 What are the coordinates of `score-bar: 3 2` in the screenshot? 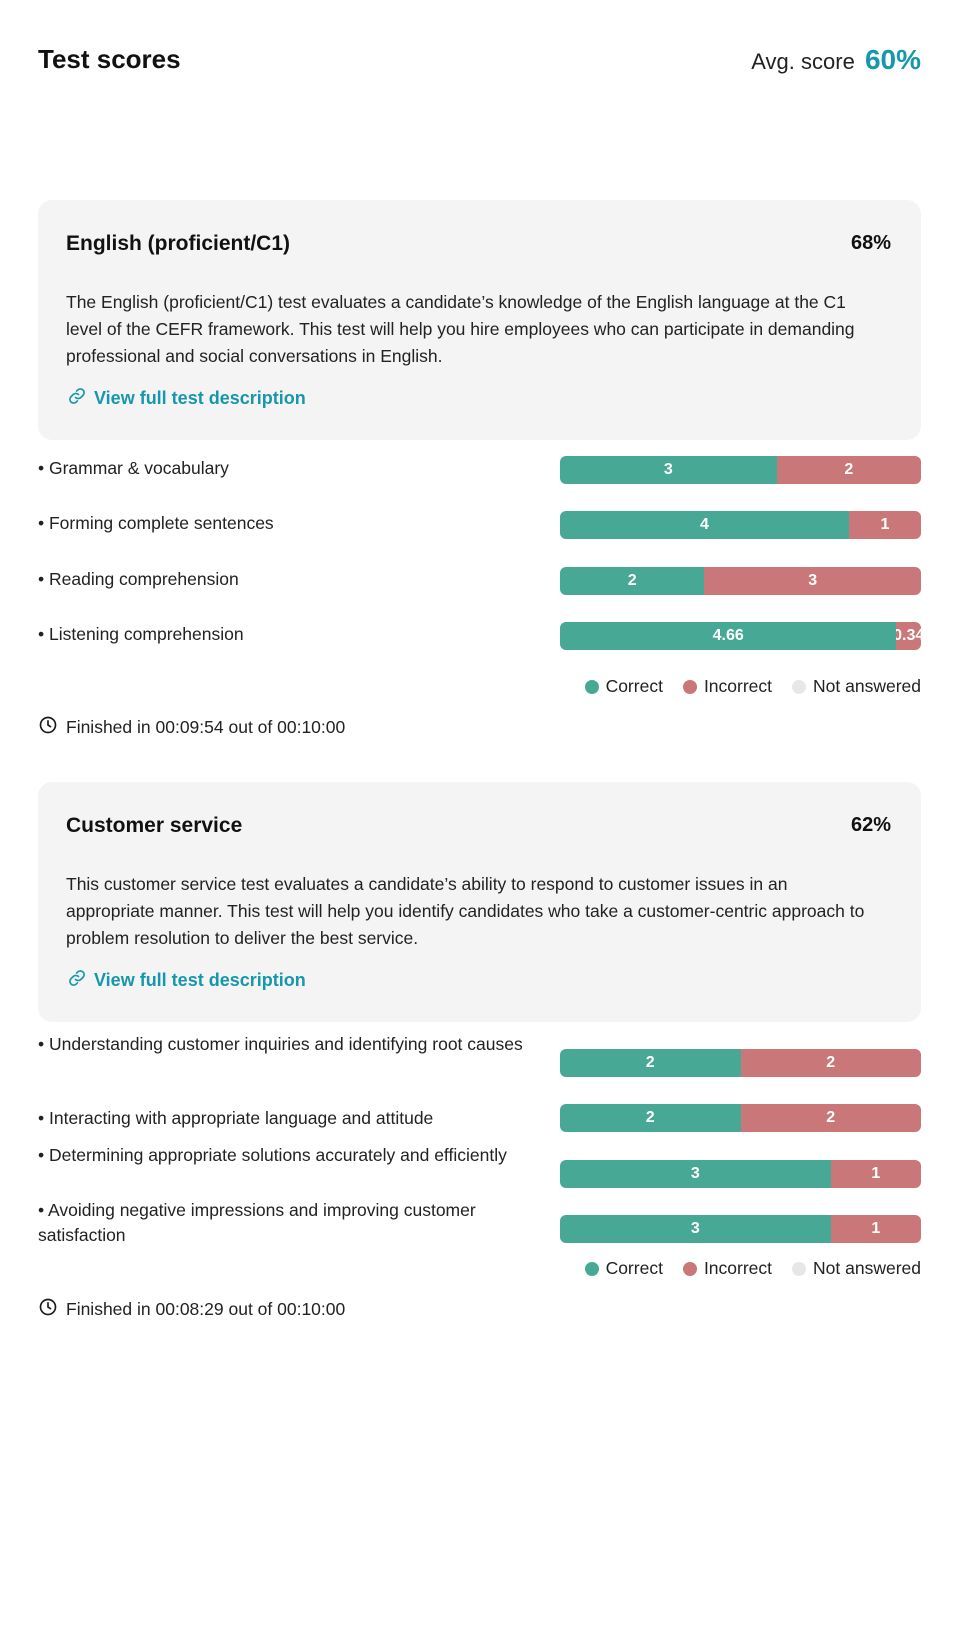 It's located at (740, 470).